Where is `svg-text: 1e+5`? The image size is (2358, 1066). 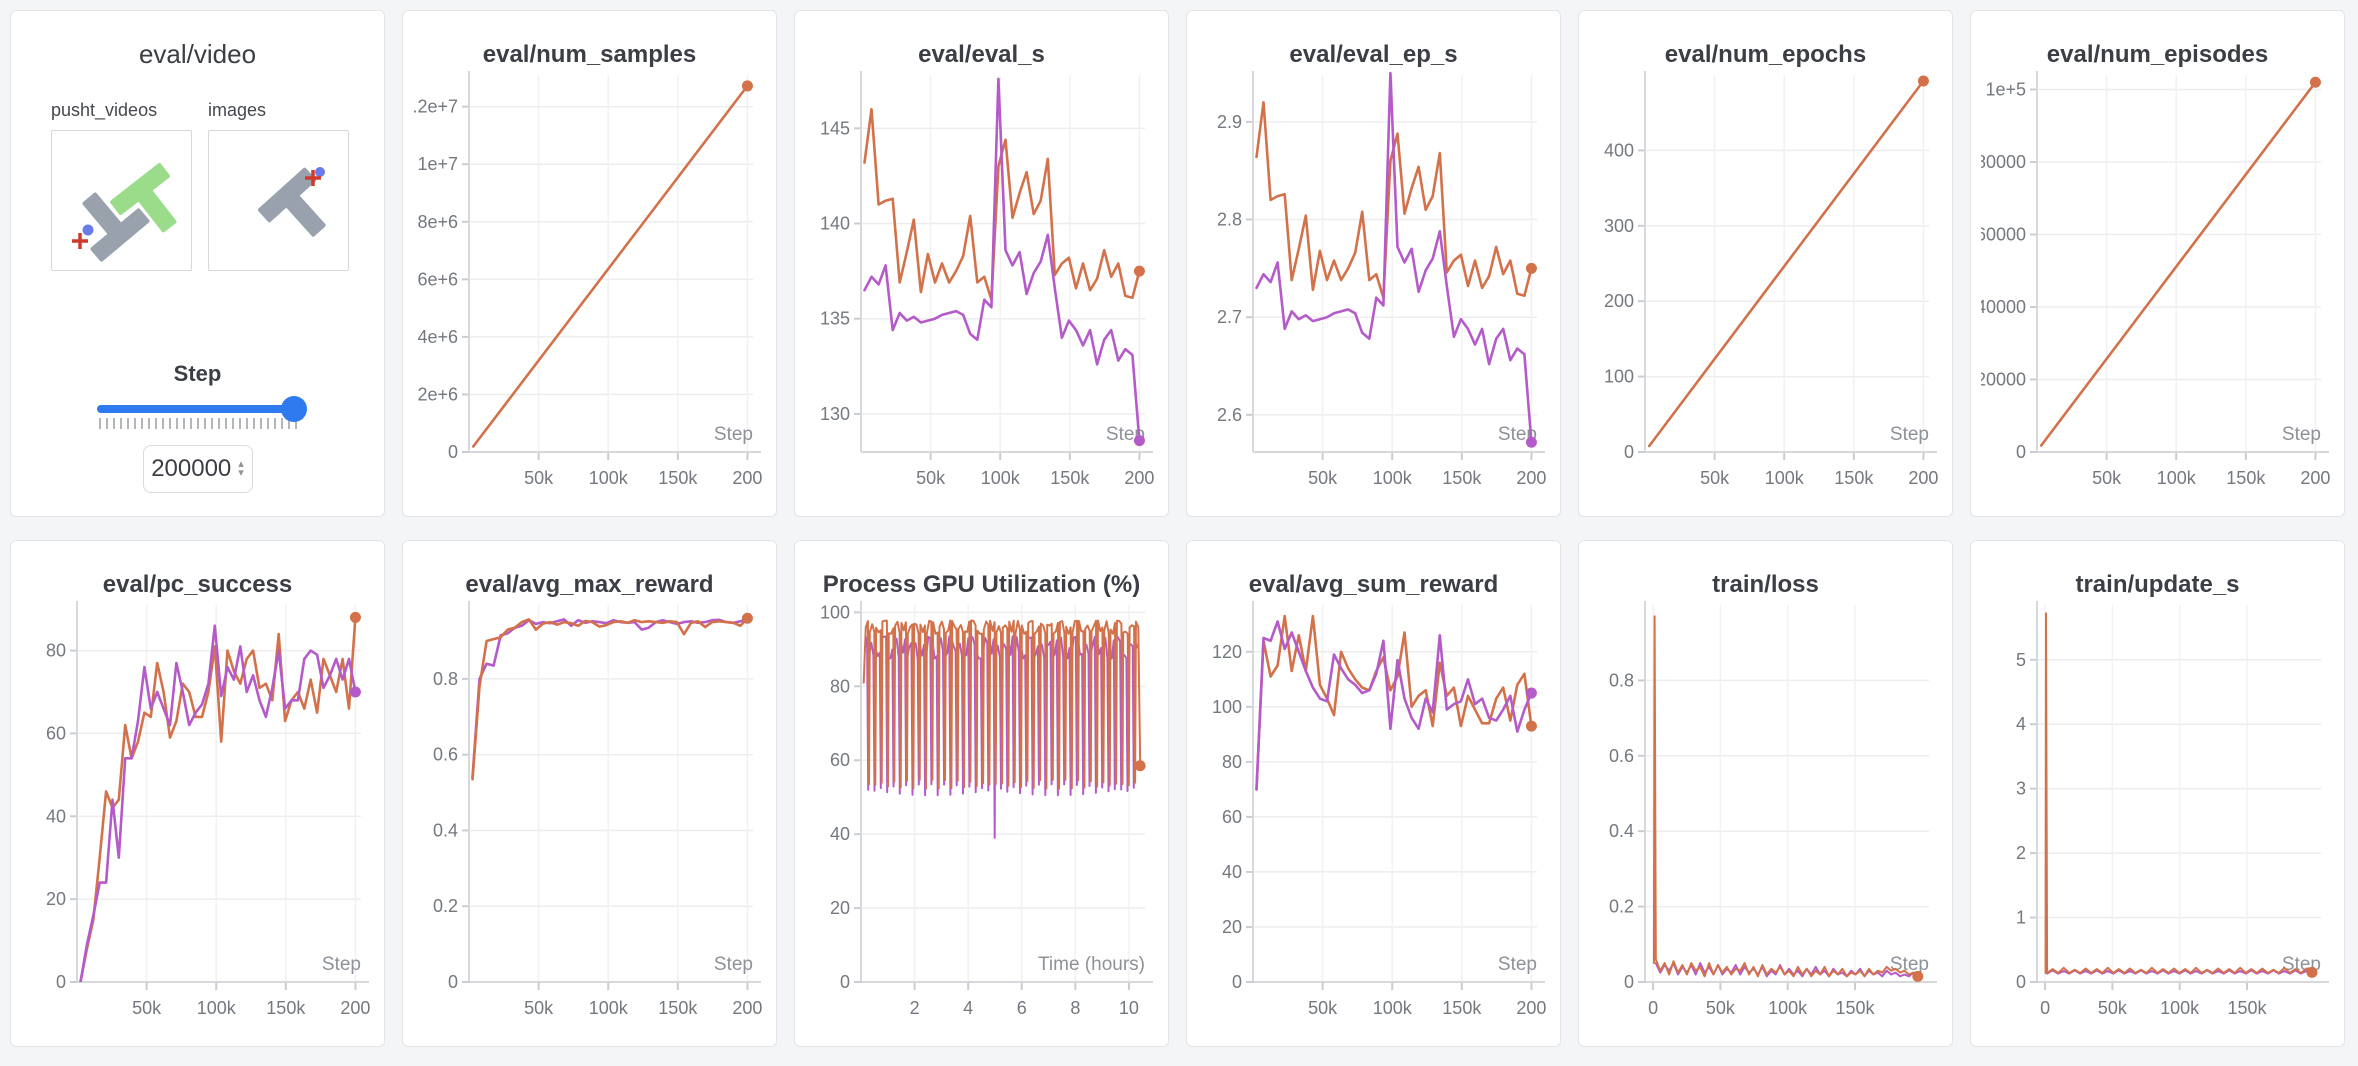
svg-text: 1e+5 is located at coordinates (2005, 90).